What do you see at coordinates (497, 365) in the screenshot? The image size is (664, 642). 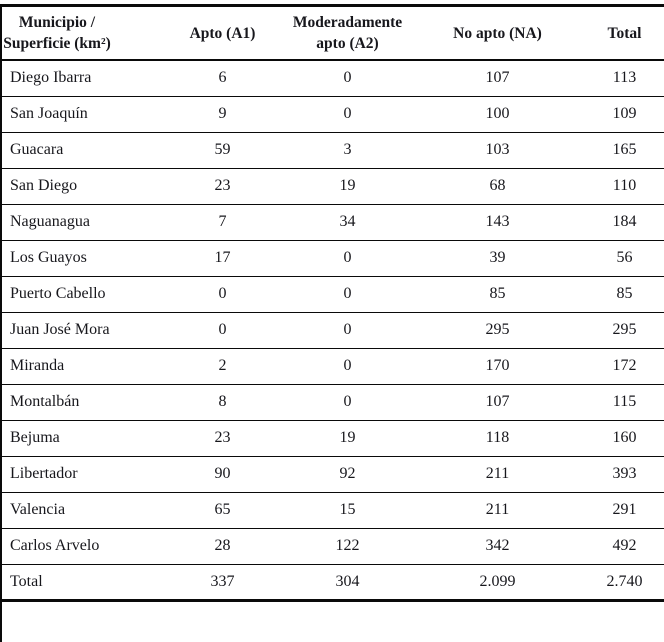 I see `cell-no-apto-na: 170` at bounding box center [497, 365].